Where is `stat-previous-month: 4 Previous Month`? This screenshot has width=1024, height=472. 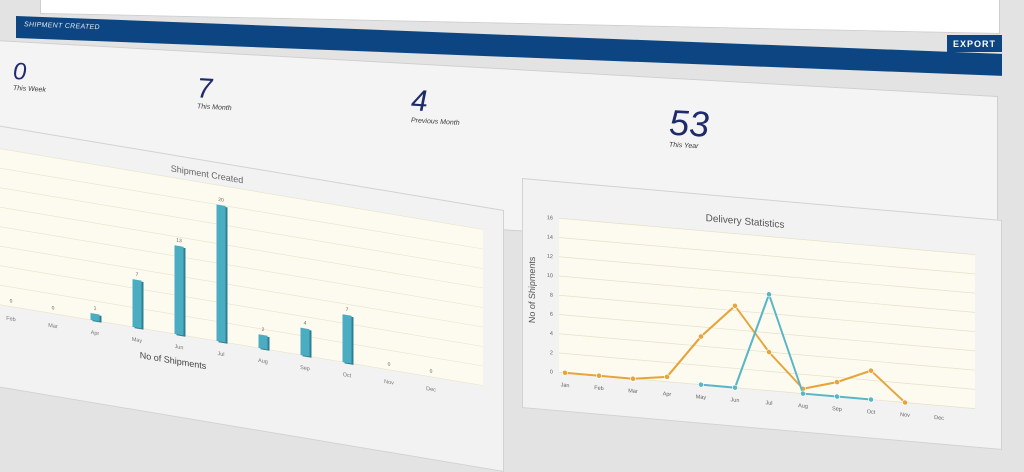
stat-previous-month: 4 Previous Month is located at coordinates (435, 105).